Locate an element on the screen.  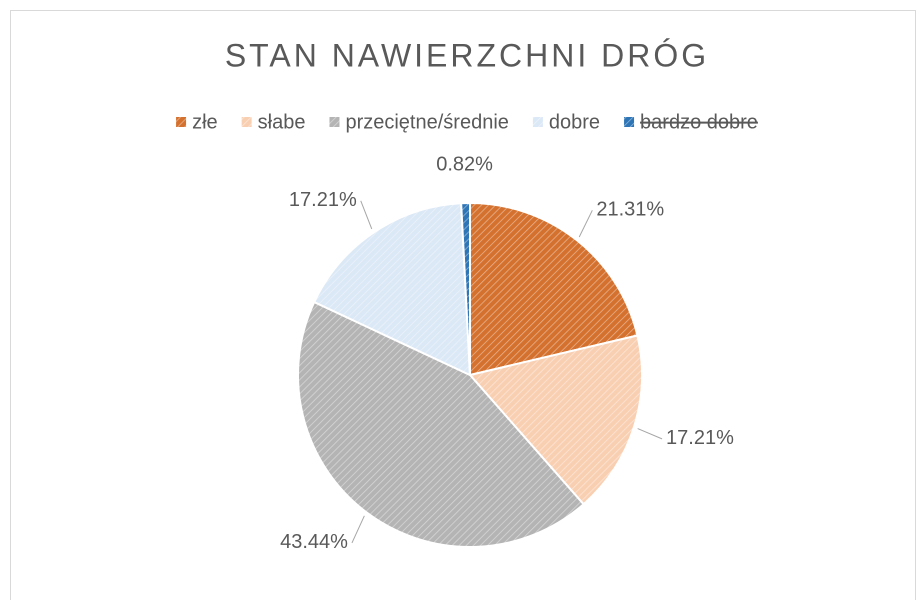
data-label: 43.44% is located at coordinates (314, 542).